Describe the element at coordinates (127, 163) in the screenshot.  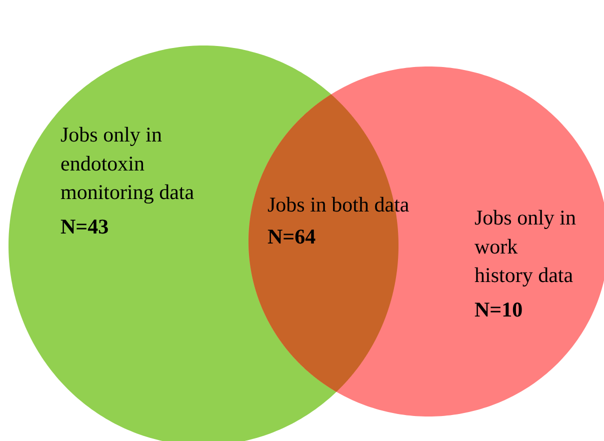
I see `category-label: Jobs only in endotoxin monitoring data` at that location.